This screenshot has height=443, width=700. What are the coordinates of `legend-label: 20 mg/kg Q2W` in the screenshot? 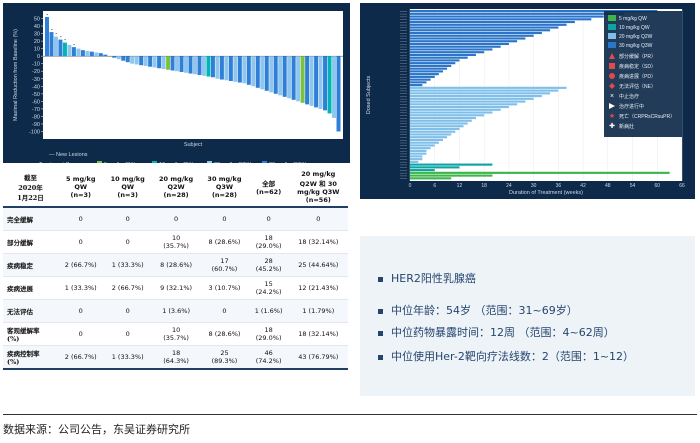 It's located at (232, 162).